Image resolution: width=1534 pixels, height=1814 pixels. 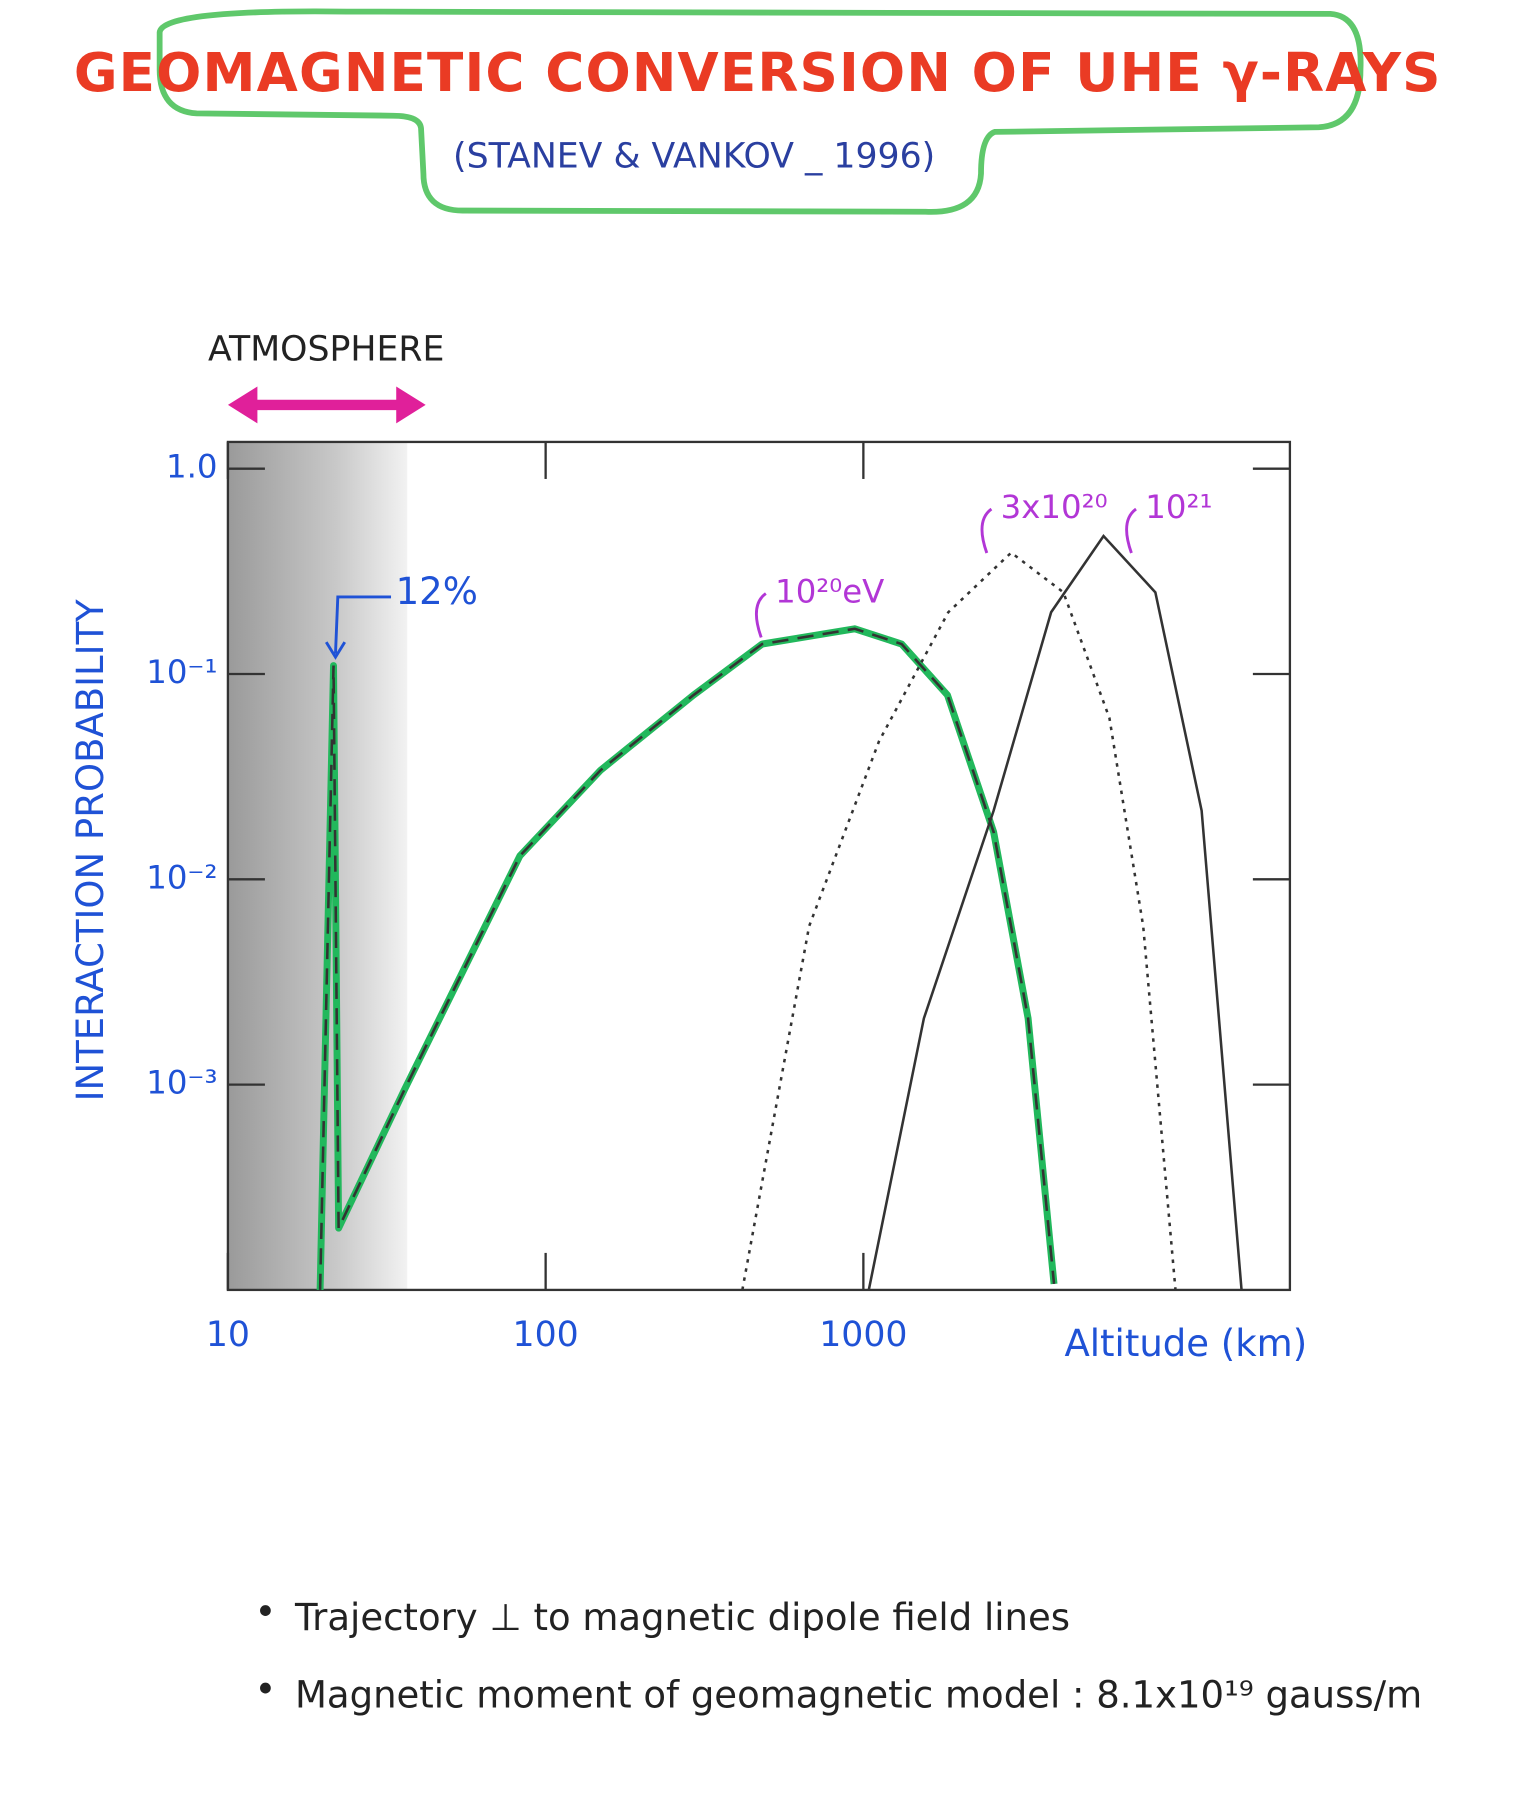 What do you see at coordinates (863, 1335) in the screenshot?
I see `x-tick-label: 1000` at bounding box center [863, 1335].